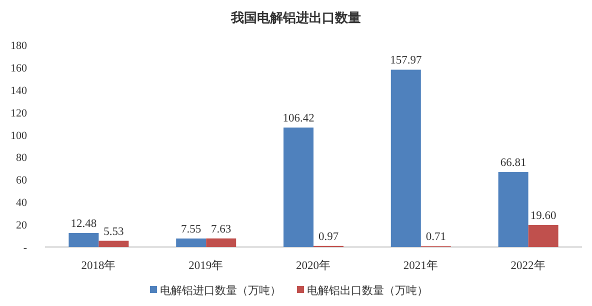 This screenshot has width=592, height=306. I want to click on y-tick-label: -, so click(25, 248).